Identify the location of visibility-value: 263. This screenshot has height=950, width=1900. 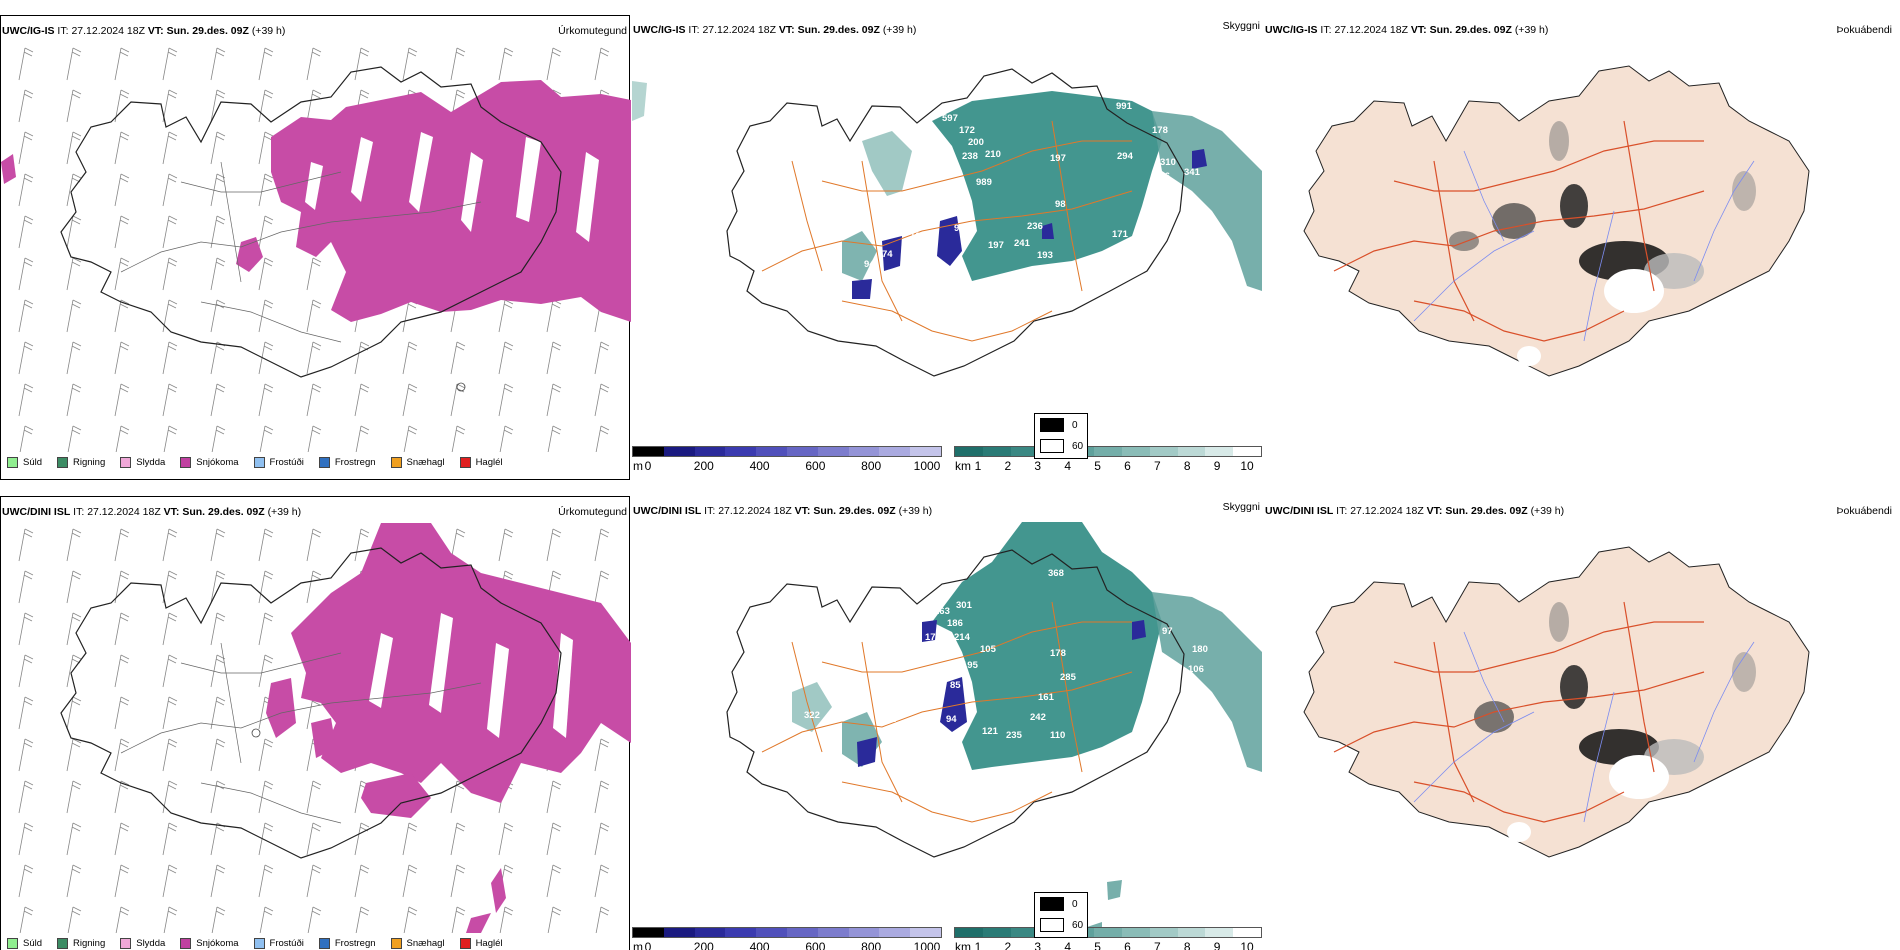
(942, 611).